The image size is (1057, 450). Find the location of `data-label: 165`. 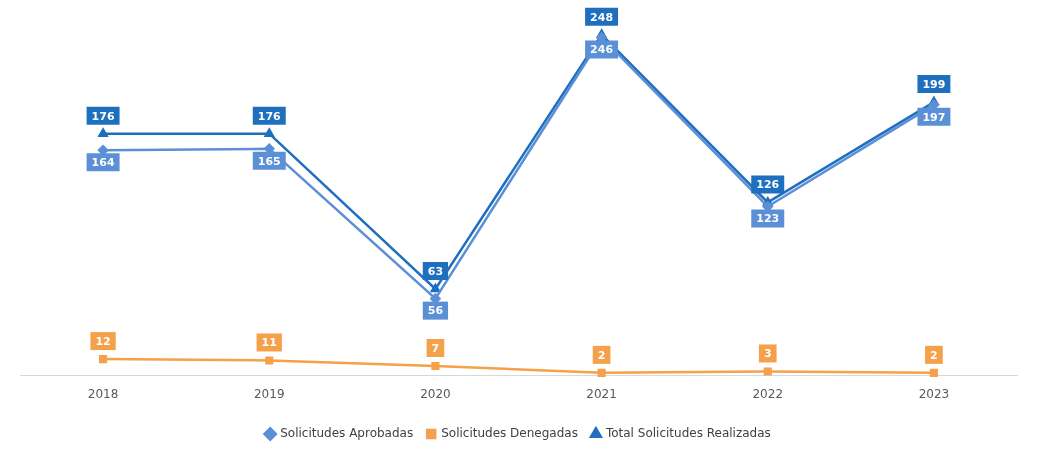

data-label: 165 is located at coordinates (269, 161).